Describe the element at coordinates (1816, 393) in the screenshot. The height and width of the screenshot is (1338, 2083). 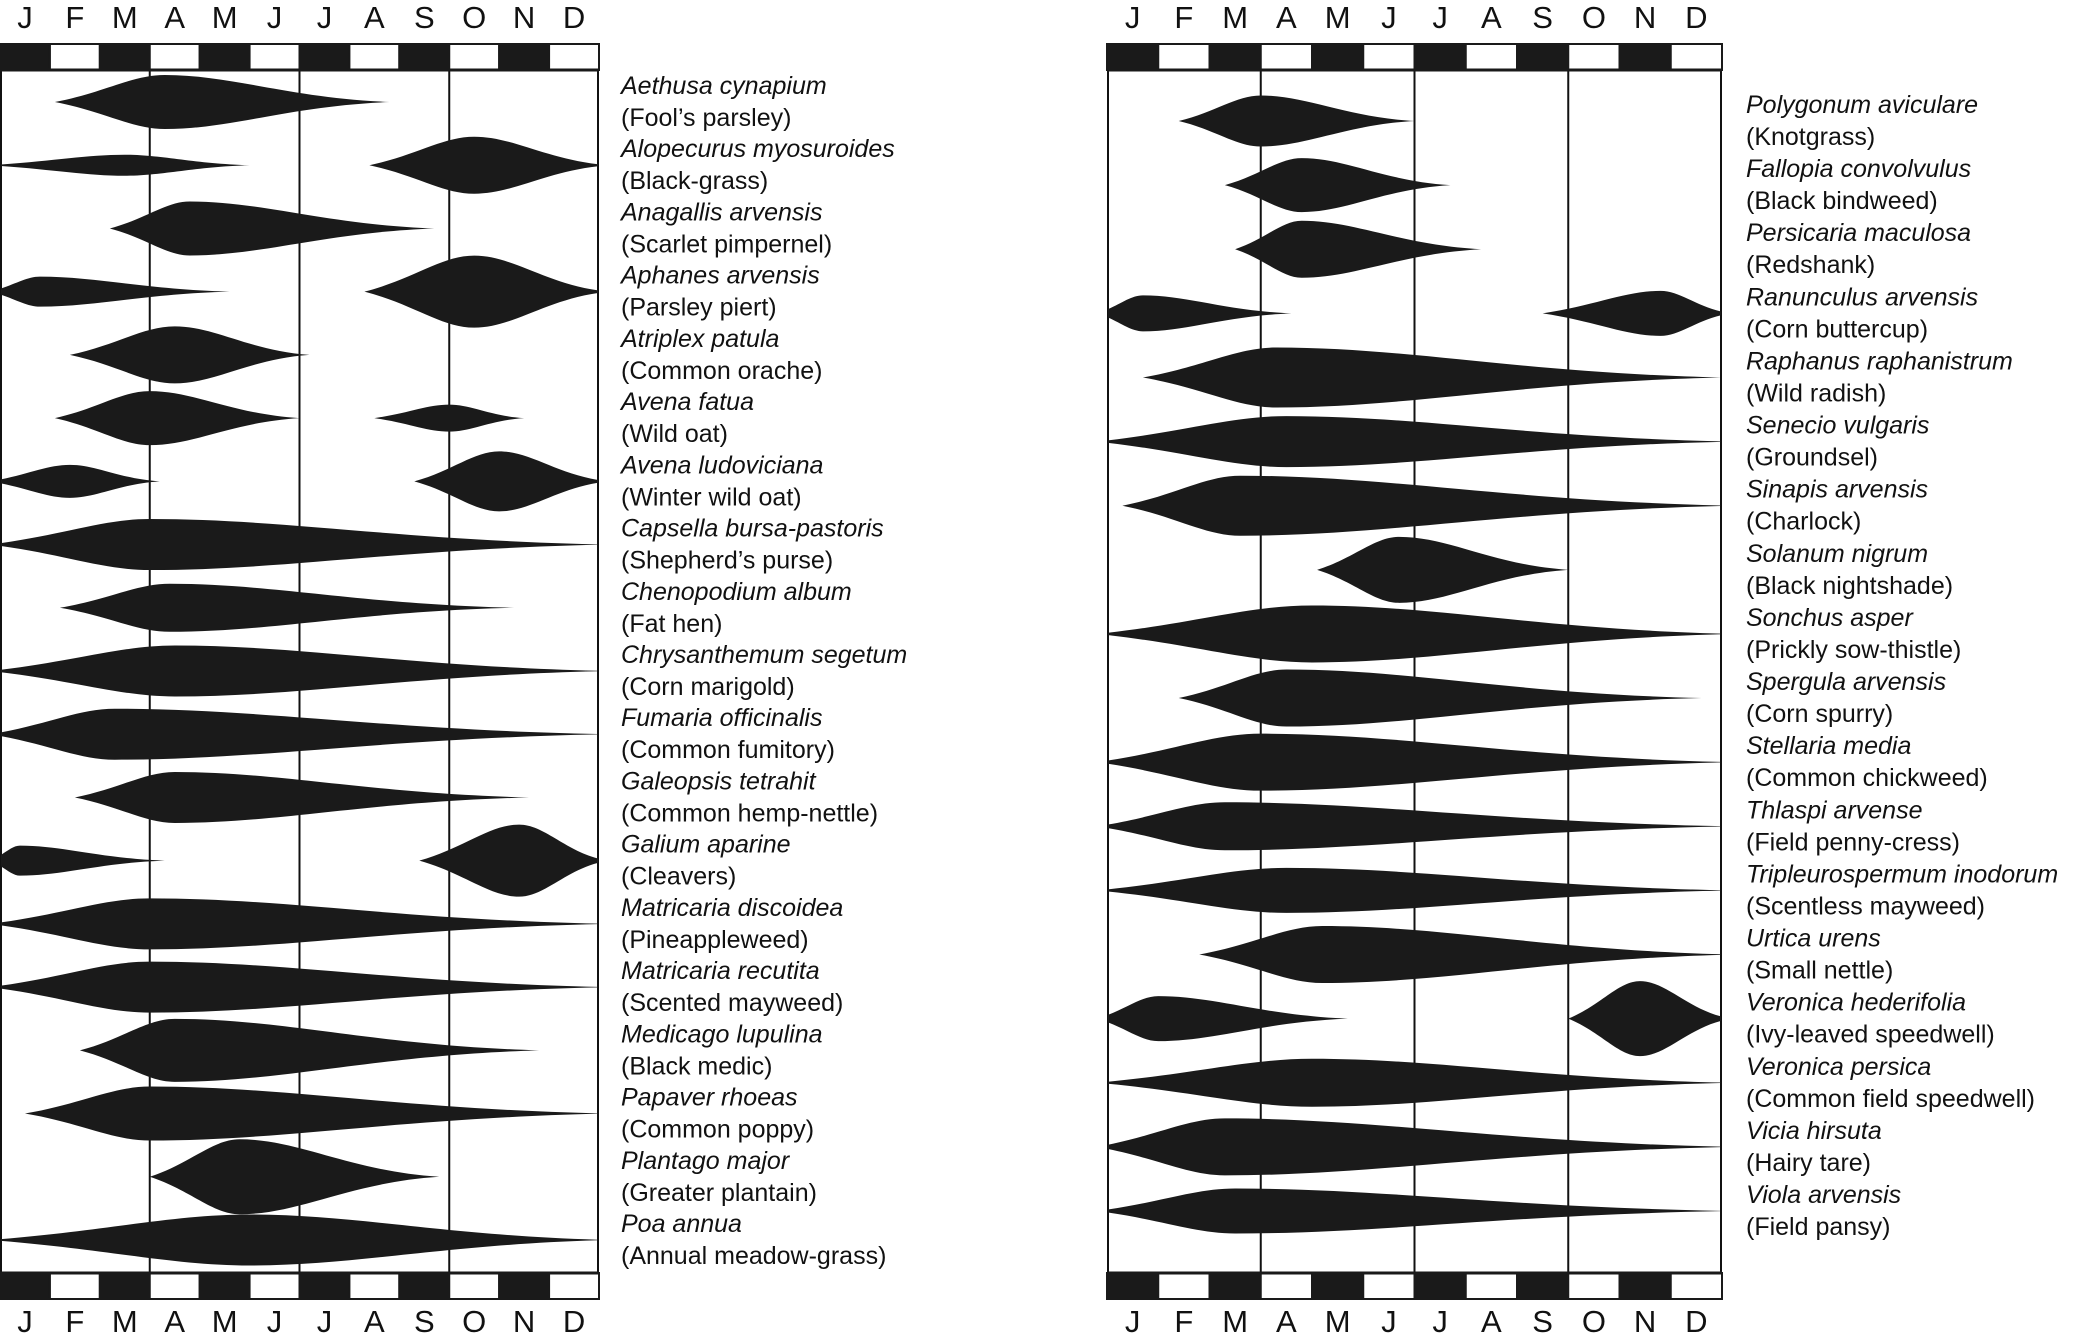
I see `species-common-name: (Wild radish)` at that location.